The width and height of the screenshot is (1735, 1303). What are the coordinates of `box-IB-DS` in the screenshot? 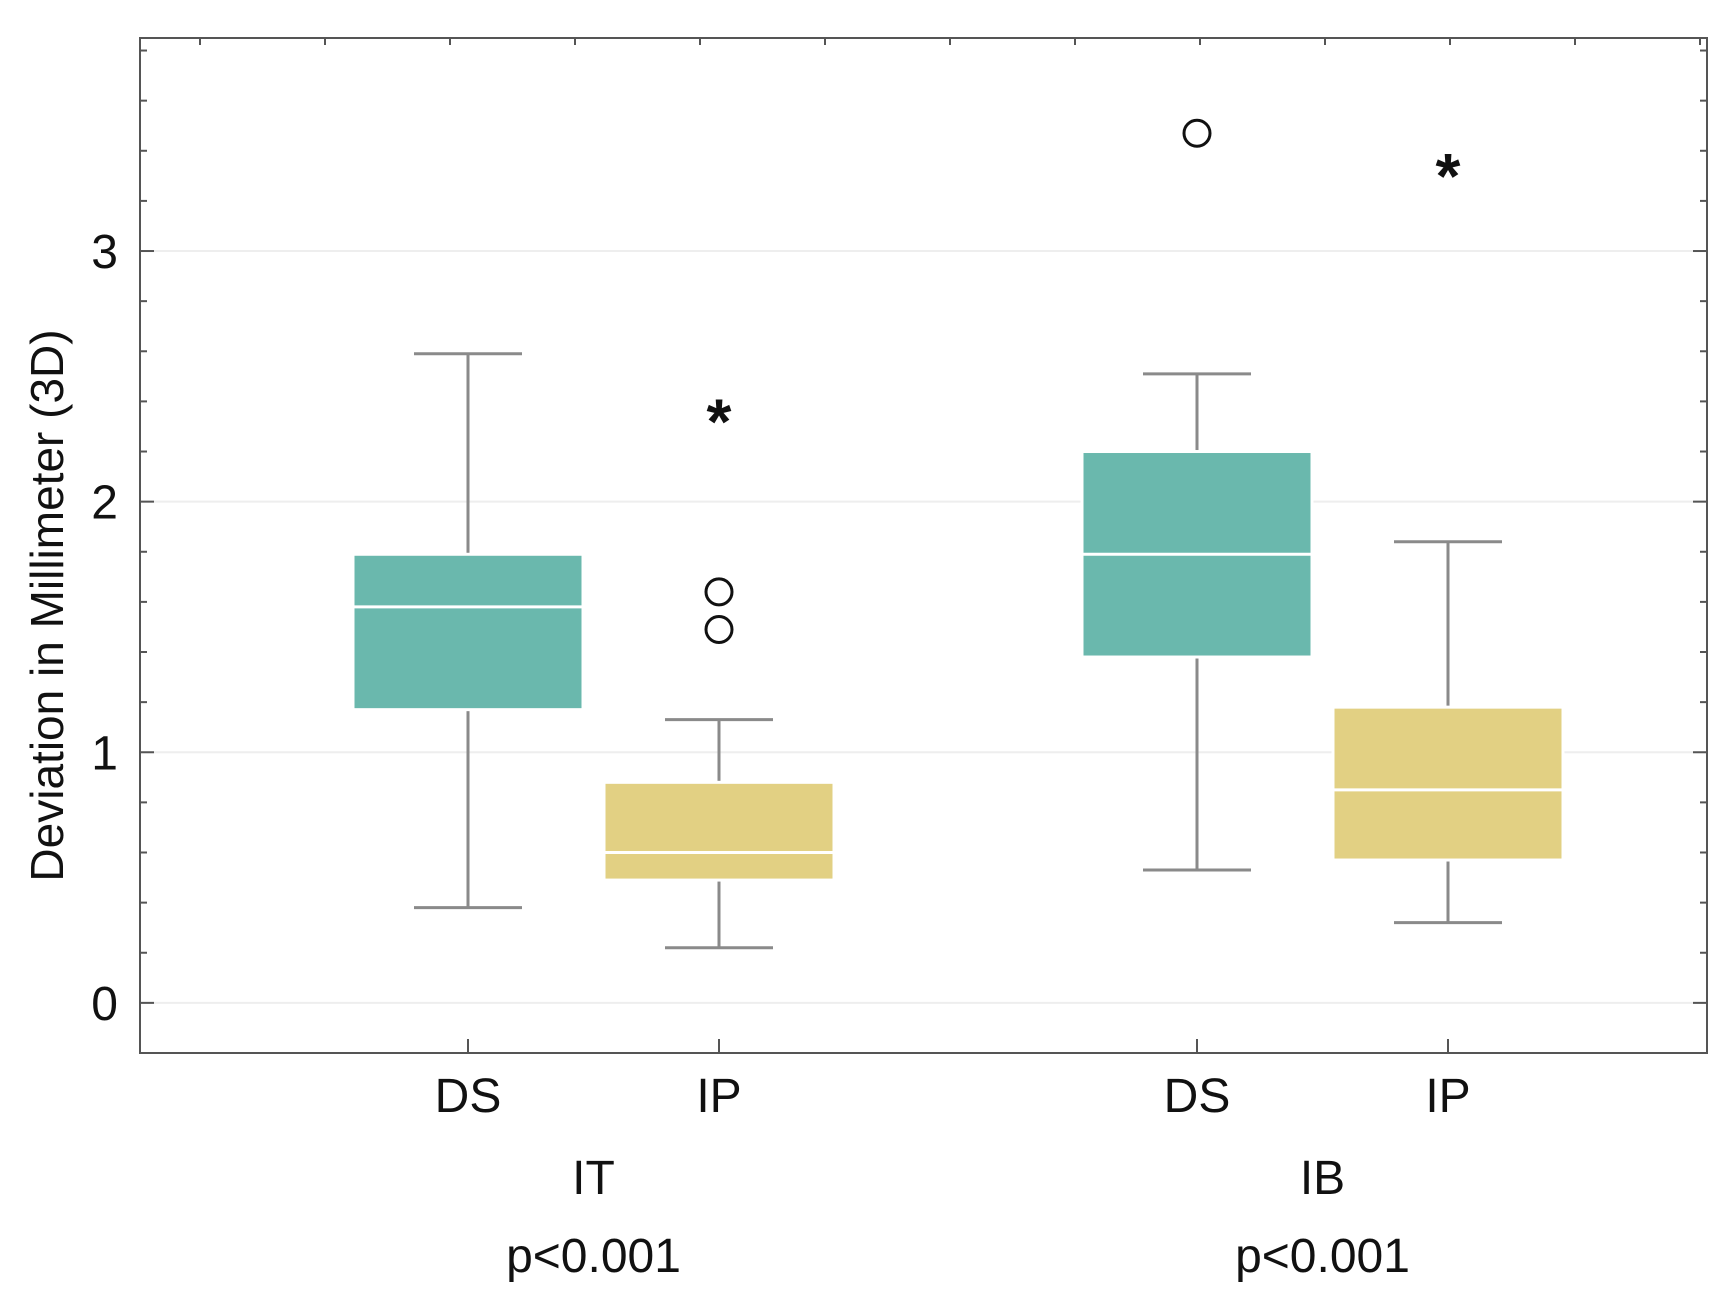 It's located at (1197, 495).